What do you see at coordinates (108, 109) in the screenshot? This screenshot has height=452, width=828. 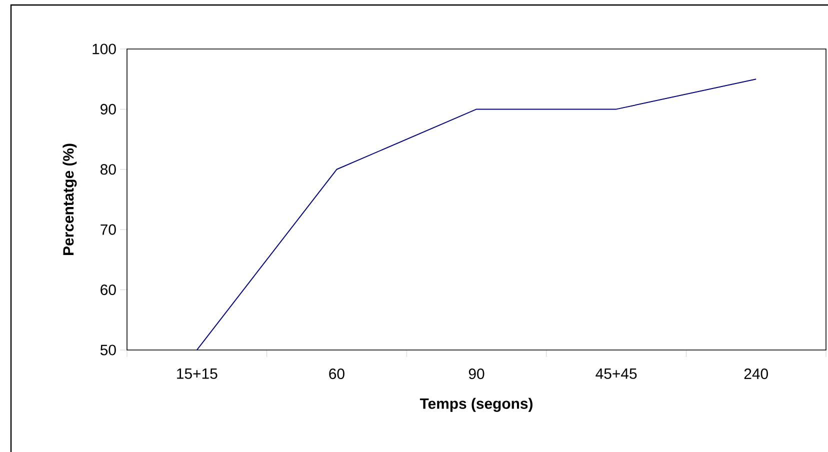 I see `y-tick-label: 90` at bounding box center [108, 109].